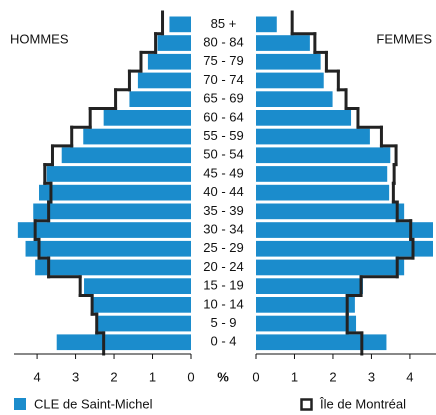 This screenshot has height=415, width=436. What do you see at coordinates (371, 376) in the screenshot?
I see `x-tick-label-right: 3` at bounding box center [371, 376].